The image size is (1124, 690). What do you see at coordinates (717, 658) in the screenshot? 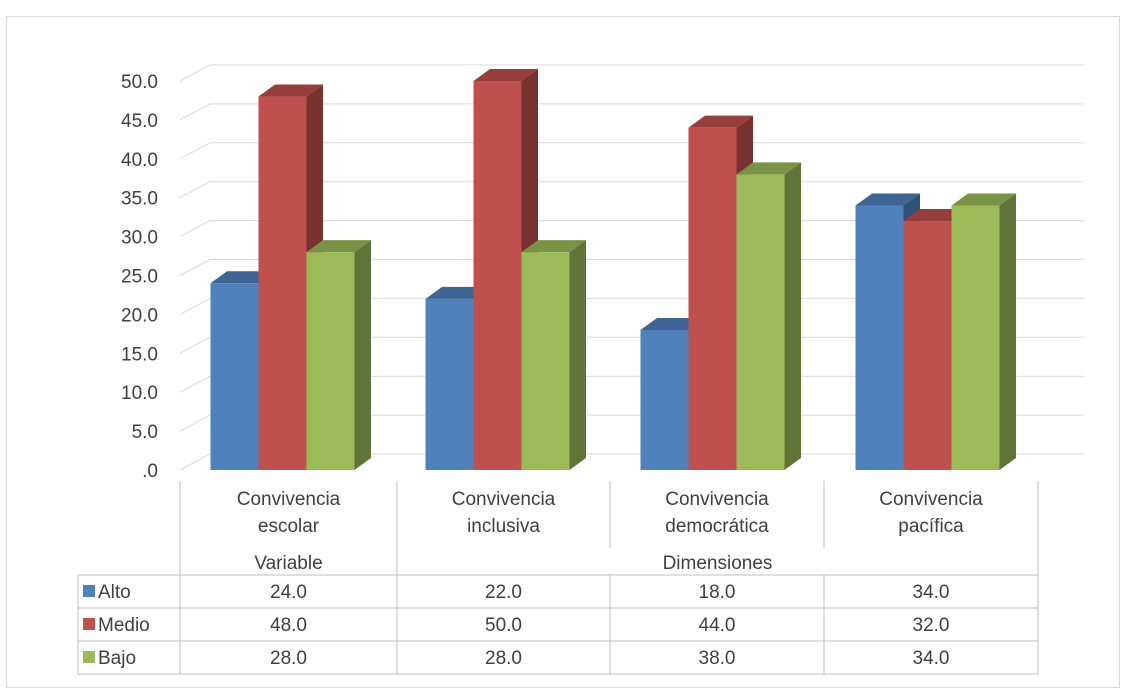
I see `table-value: 38.0` at bounding box center [717, 658].